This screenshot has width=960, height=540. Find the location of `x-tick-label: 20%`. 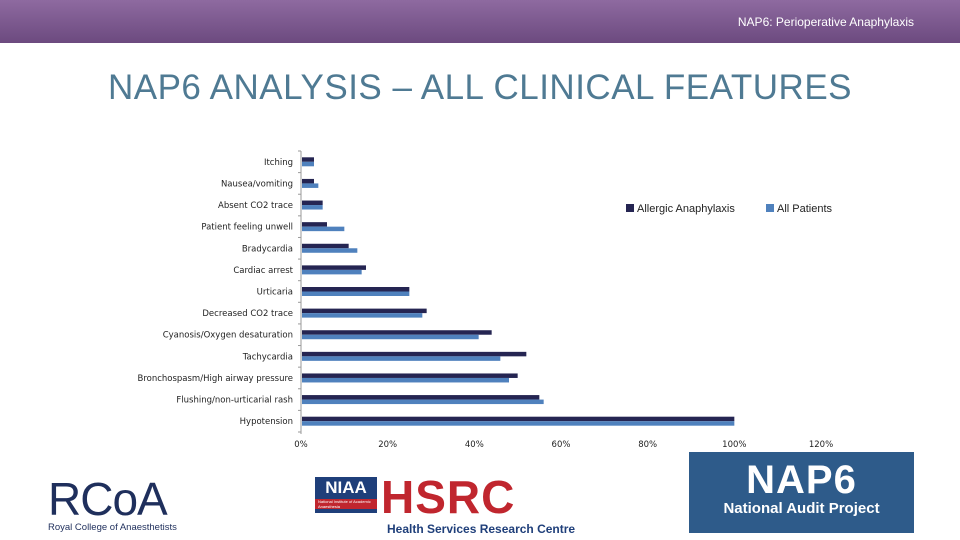

x-tick-label: 20% is located at coordinates (387, 445).